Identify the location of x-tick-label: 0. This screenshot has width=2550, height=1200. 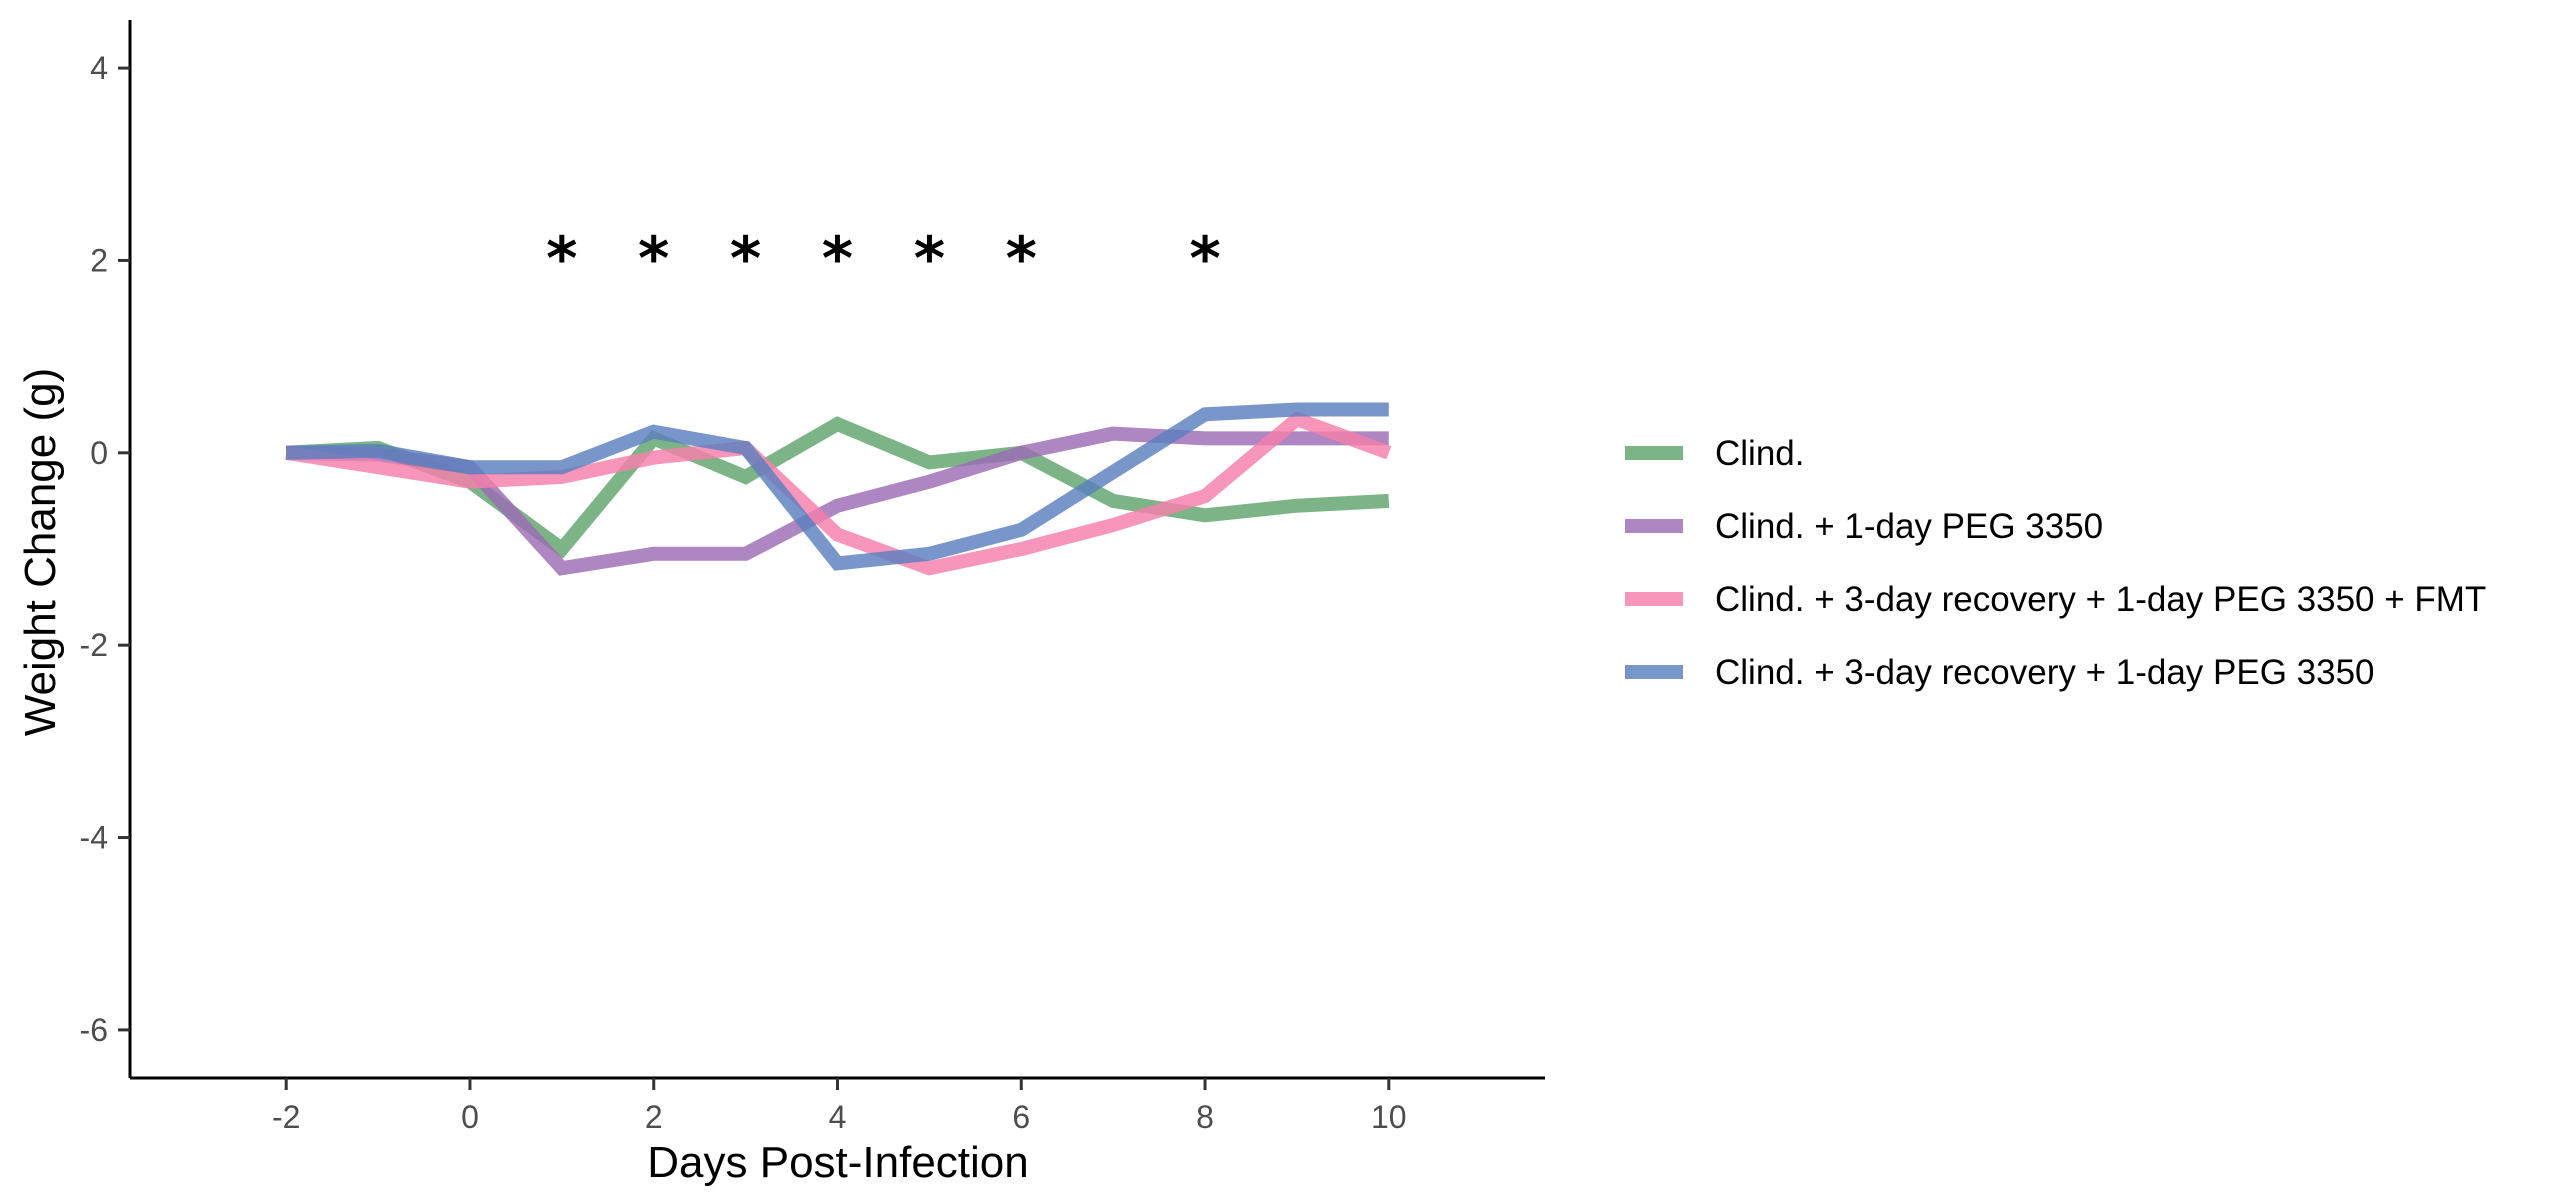
(470, 1117).